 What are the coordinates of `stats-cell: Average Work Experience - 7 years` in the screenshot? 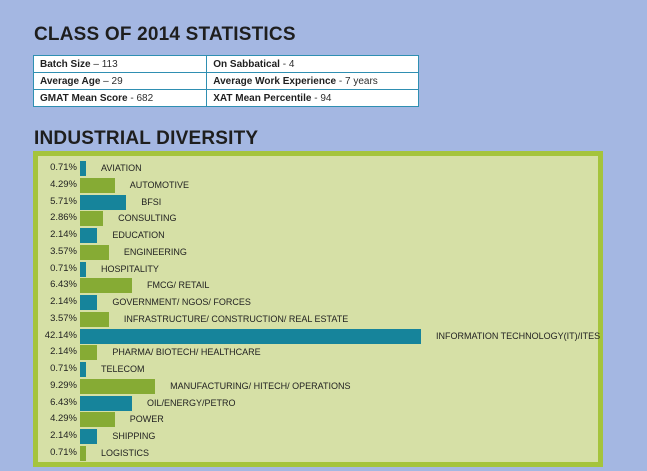 It's located at (312, 81).